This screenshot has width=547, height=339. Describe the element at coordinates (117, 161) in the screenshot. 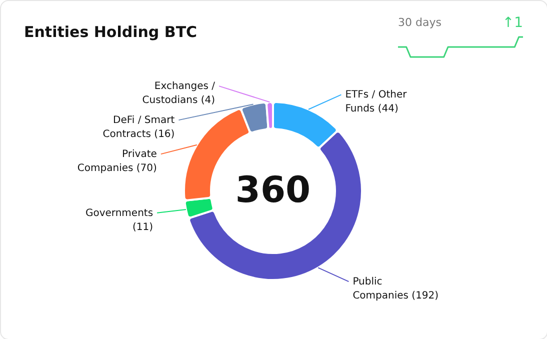

I see `slice-label: Private Companies (70)` at that location.